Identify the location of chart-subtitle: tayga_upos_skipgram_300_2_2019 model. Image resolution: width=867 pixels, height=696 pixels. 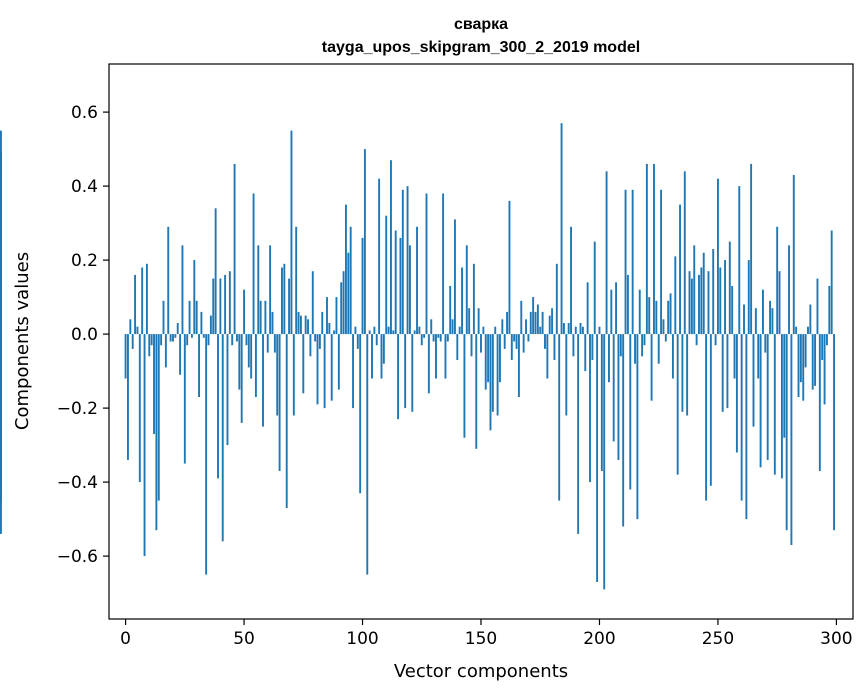
(481, 47).